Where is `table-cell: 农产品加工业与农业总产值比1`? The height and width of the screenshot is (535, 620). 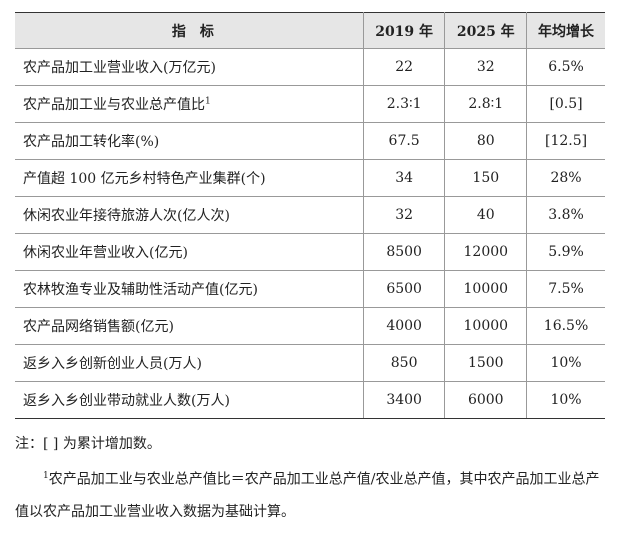
table-cell: 农产品加工业与农业总产值比1 is located at coordinates (189, 104).